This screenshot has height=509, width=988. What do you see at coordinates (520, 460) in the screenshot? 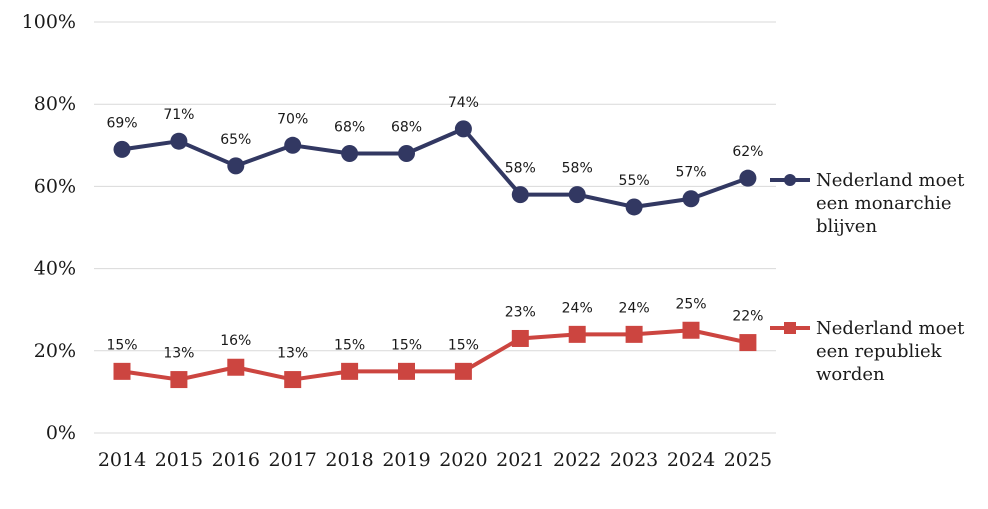
I see `x-tick-label: 2021` at bounding box center [520, 460].